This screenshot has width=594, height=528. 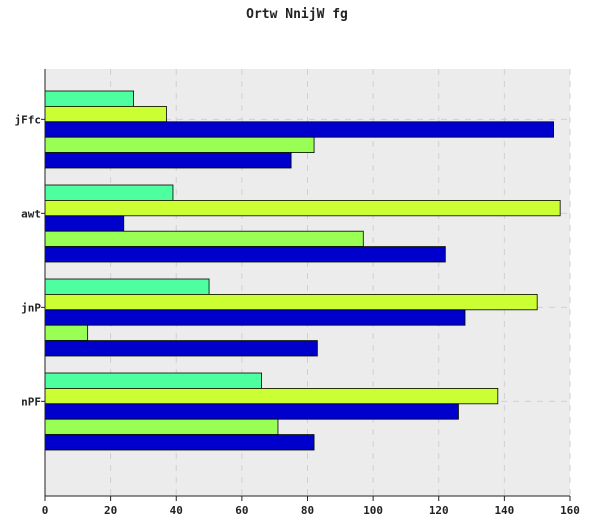 I want to click on x-tick-label: 160, so click(x=570, y=510).